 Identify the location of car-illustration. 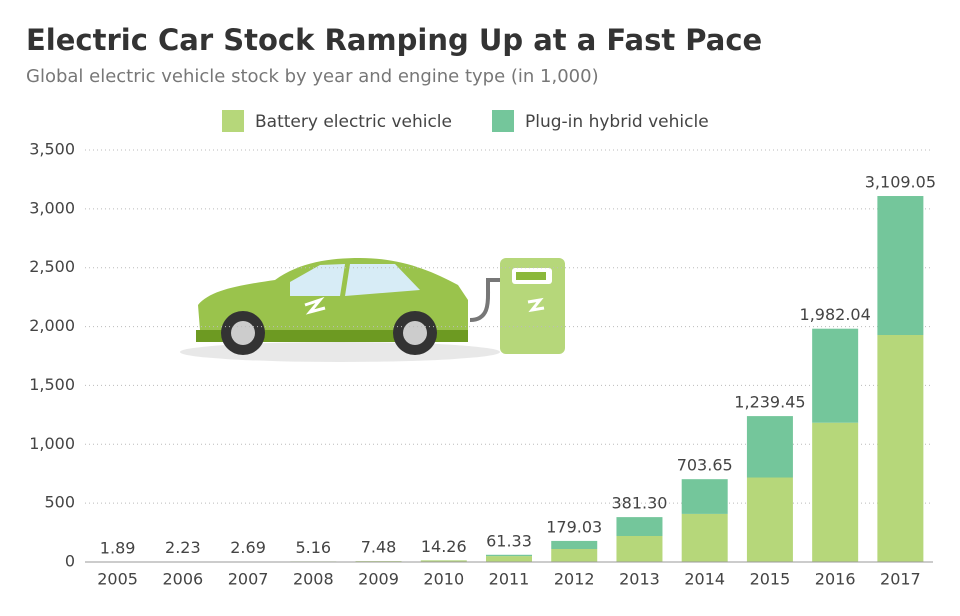
(372, 310).